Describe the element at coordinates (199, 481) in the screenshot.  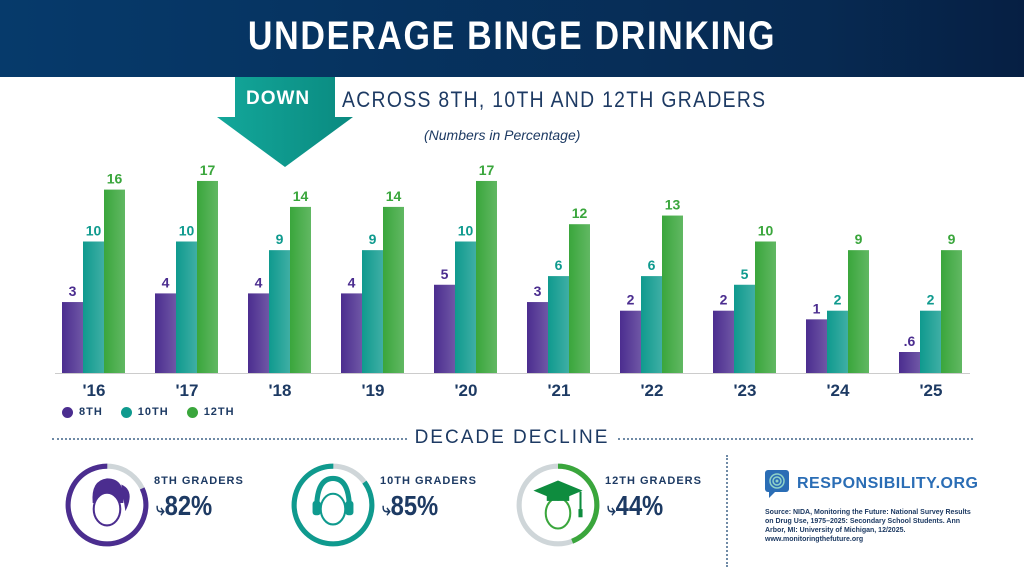
I see `grade-label: 8TH GRADERS` at that location.